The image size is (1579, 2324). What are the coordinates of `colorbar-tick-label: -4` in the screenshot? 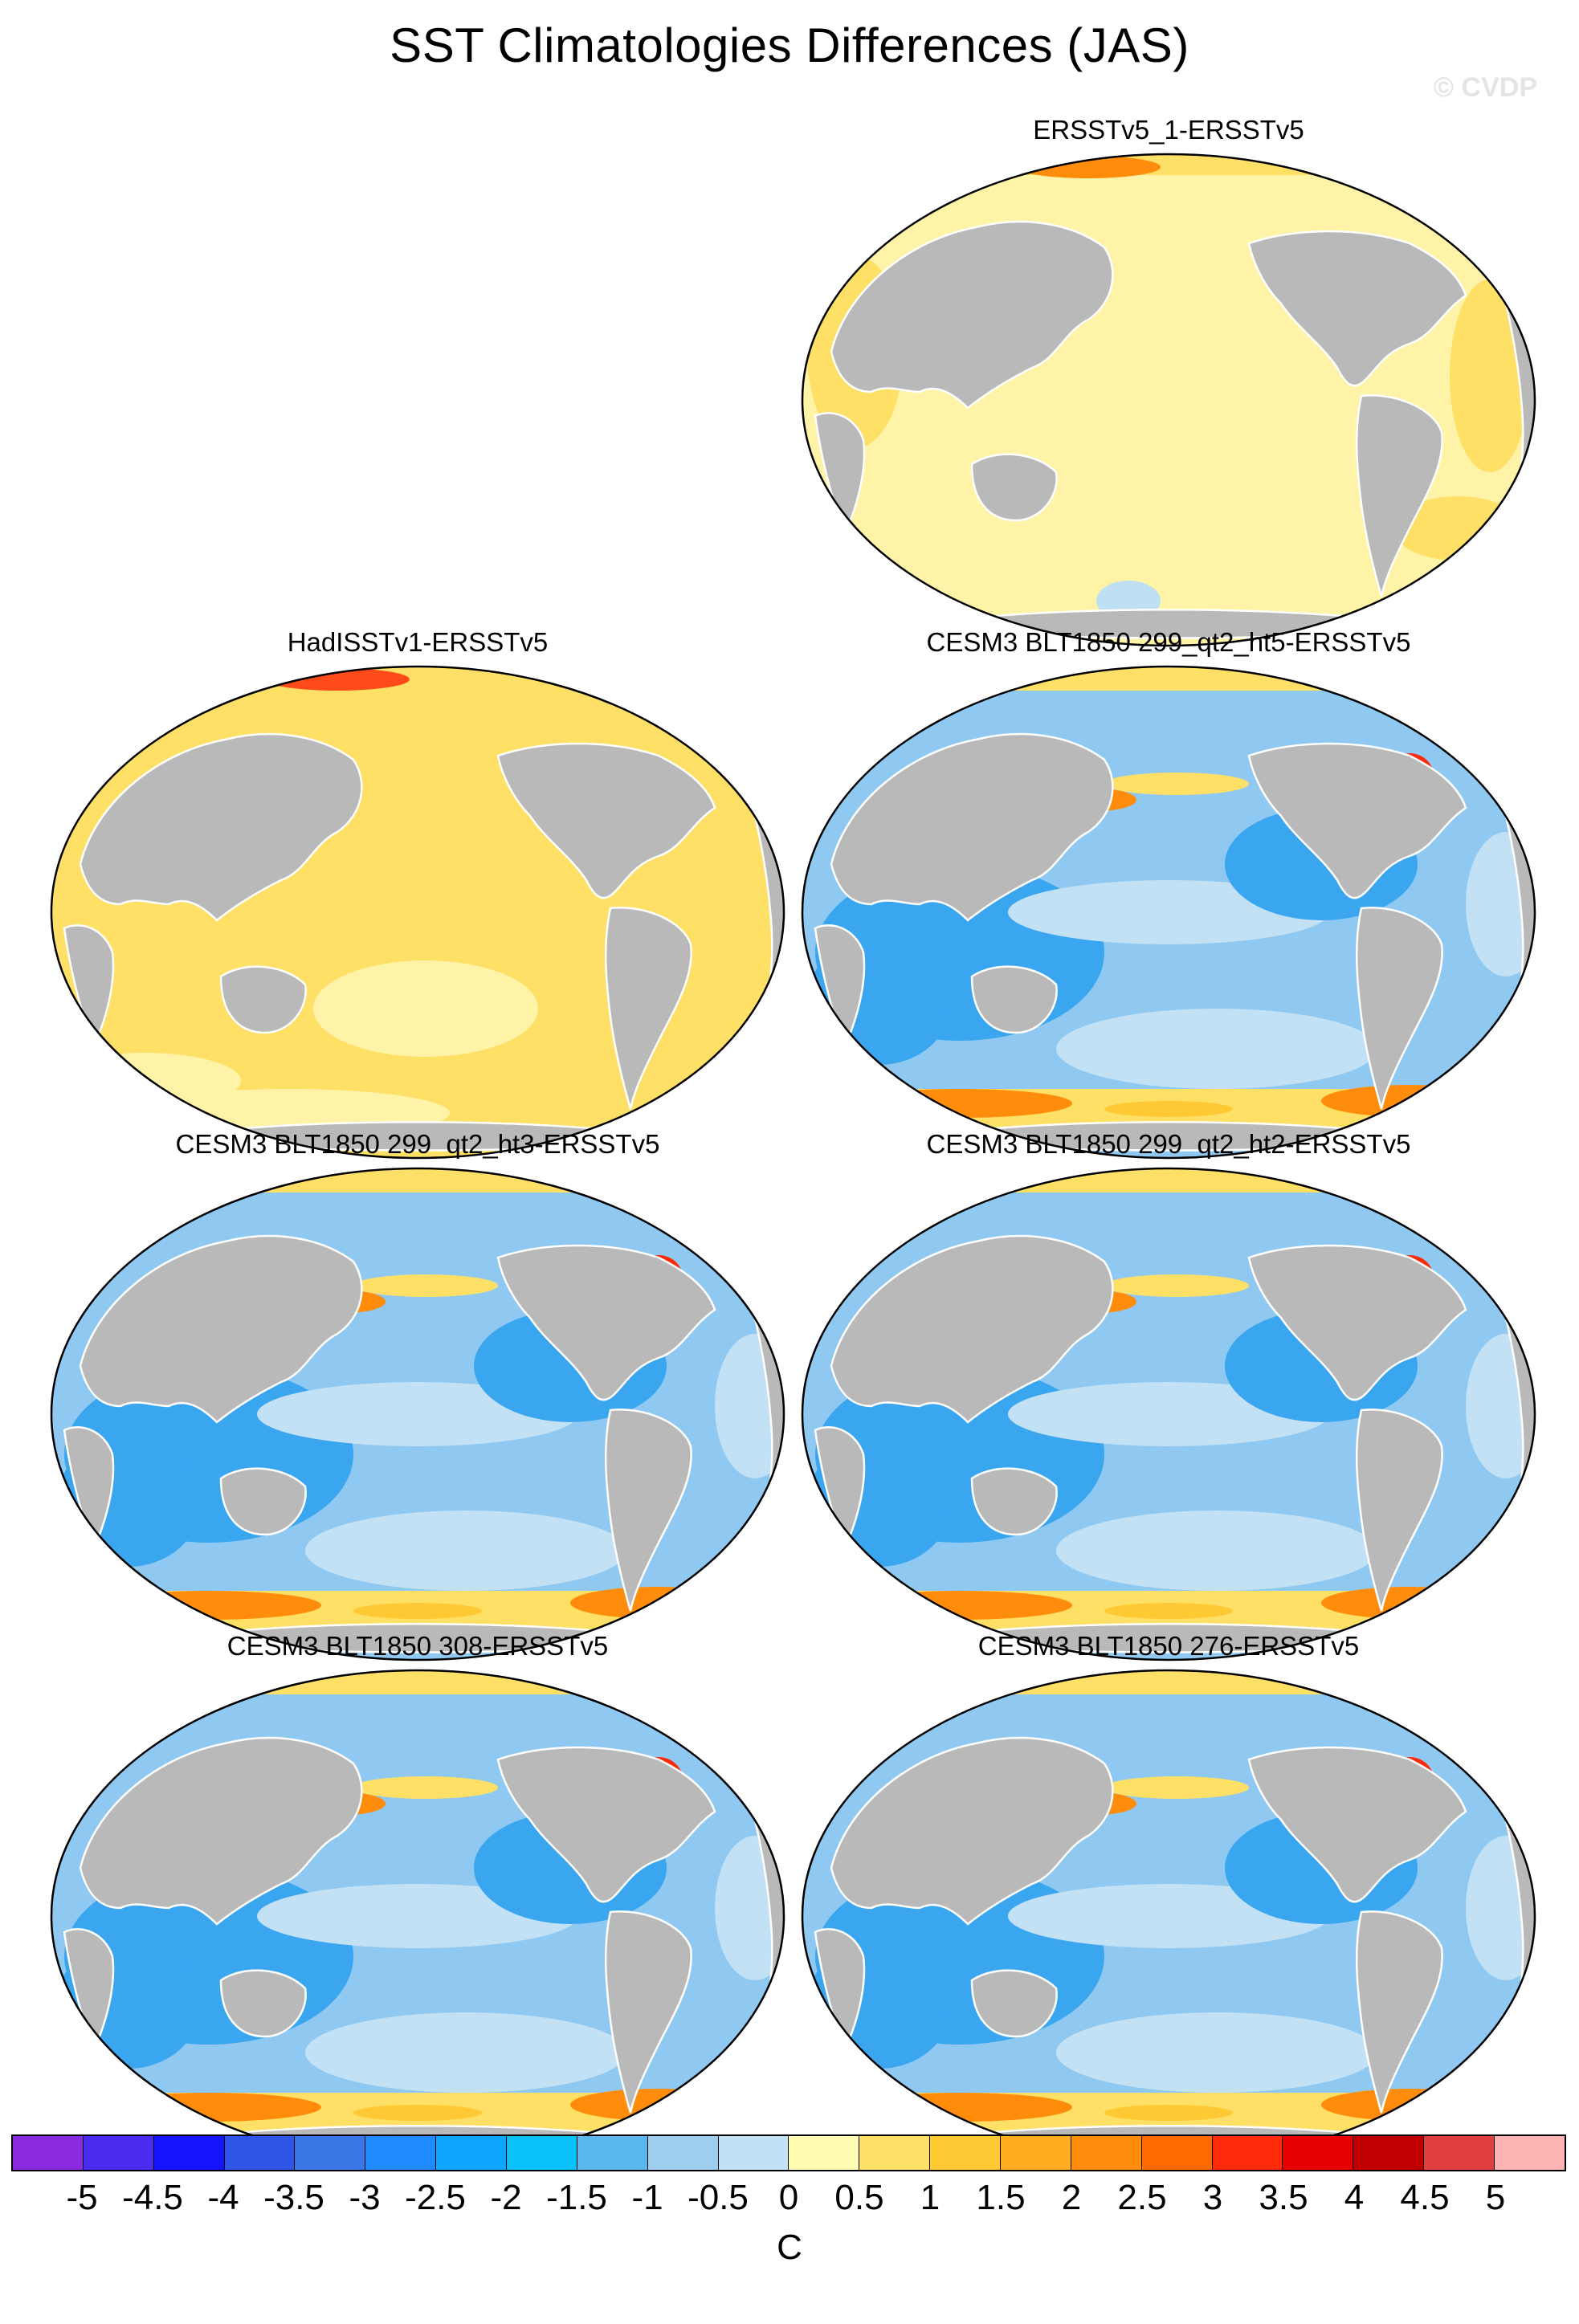 It's located at (223, 2197).